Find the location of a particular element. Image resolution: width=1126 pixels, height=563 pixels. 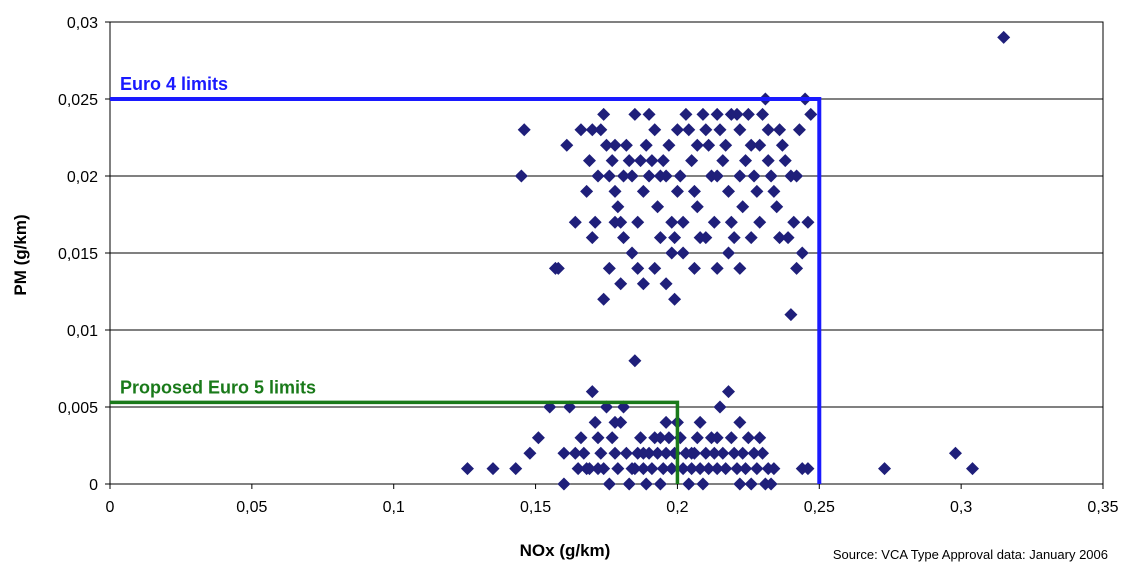

y-tick-labels: 0 0,005 0,01 0,015 0,02 0,025 0,03 is located at coordinates (78, 254).